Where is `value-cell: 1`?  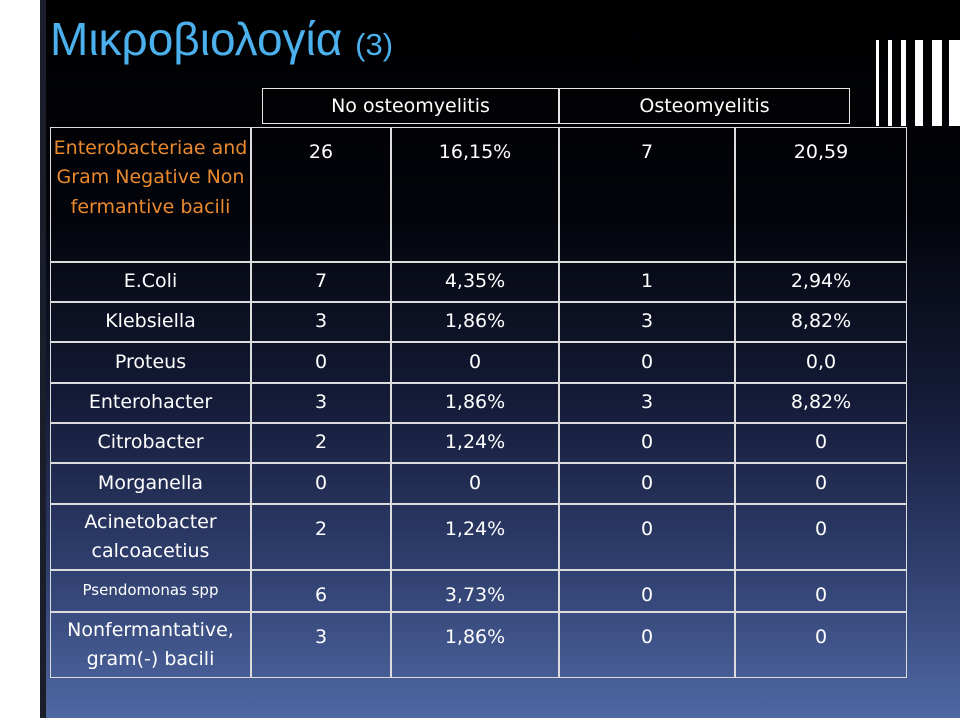 value-cell: 1 is located at coordinates (647, 282).